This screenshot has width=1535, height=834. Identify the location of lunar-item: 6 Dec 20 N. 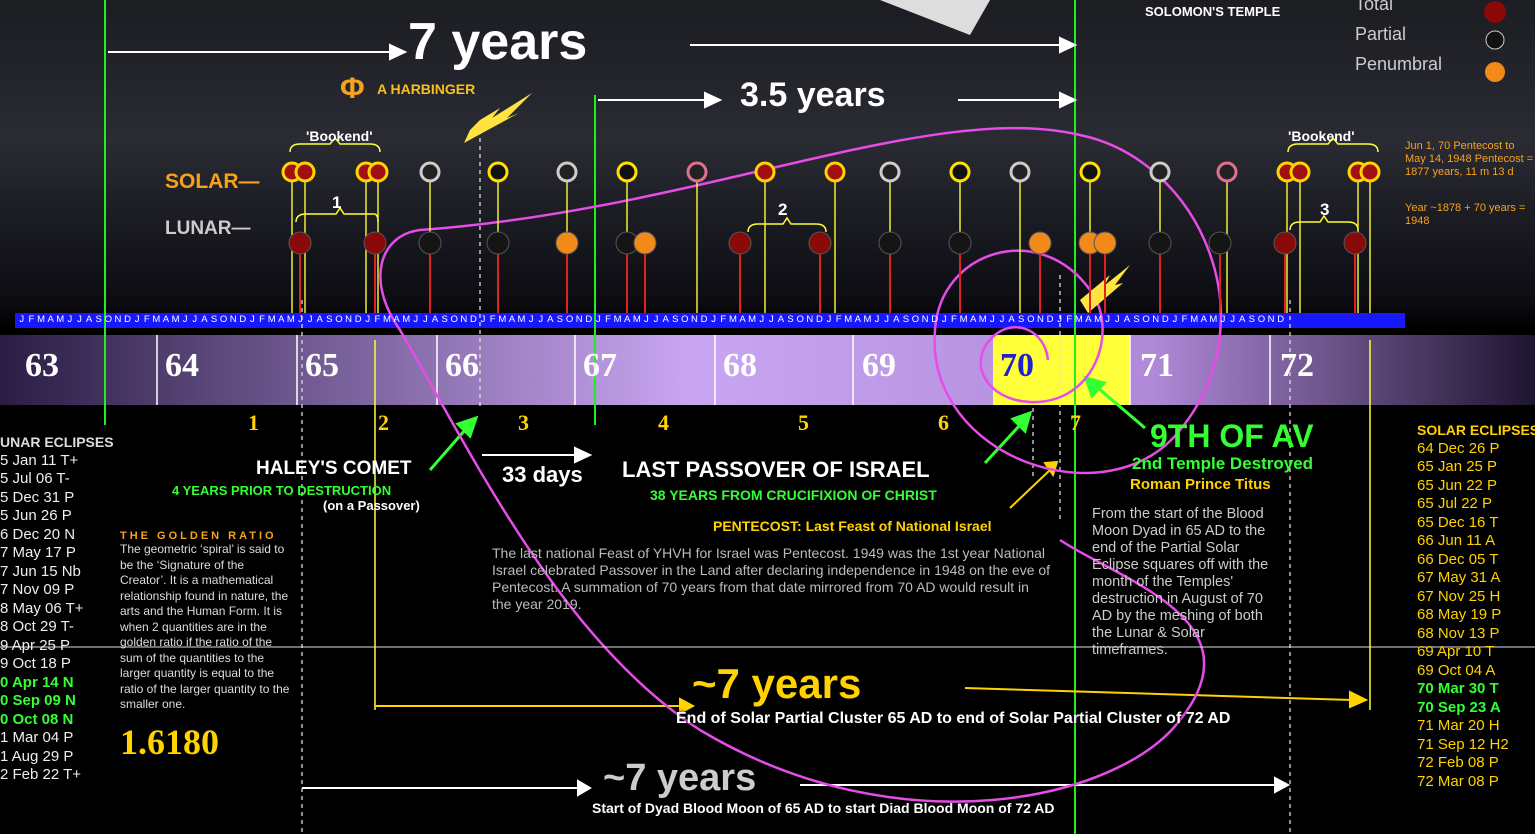
(38, 534).